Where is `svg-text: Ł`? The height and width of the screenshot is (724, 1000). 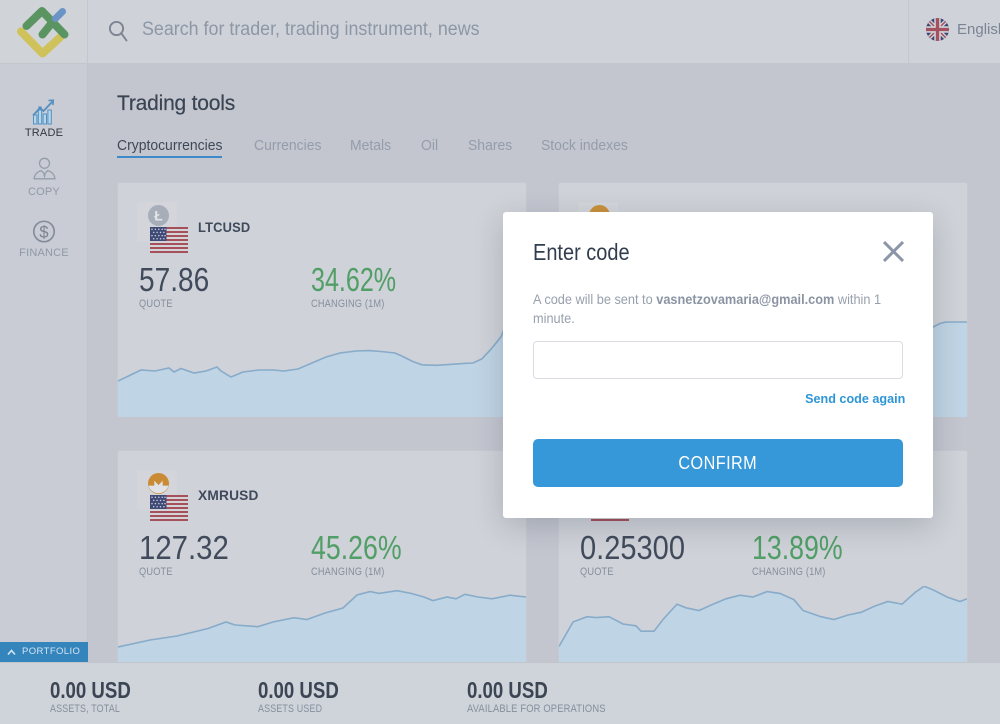
svg-text: Ł is located at coordinates (158, 216).